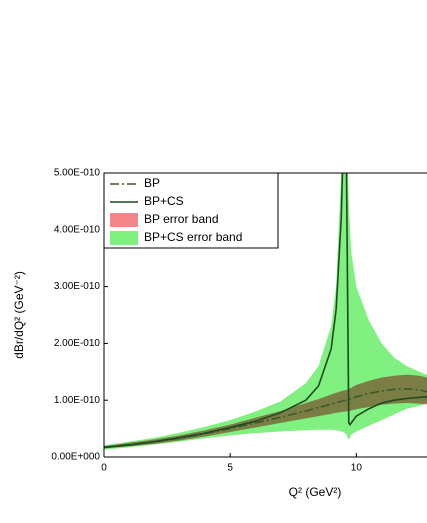 This screenshot has width=427, height=523. Describe the element at coordinates (265, 418) in the screenshot. I see `series-line` at that location.